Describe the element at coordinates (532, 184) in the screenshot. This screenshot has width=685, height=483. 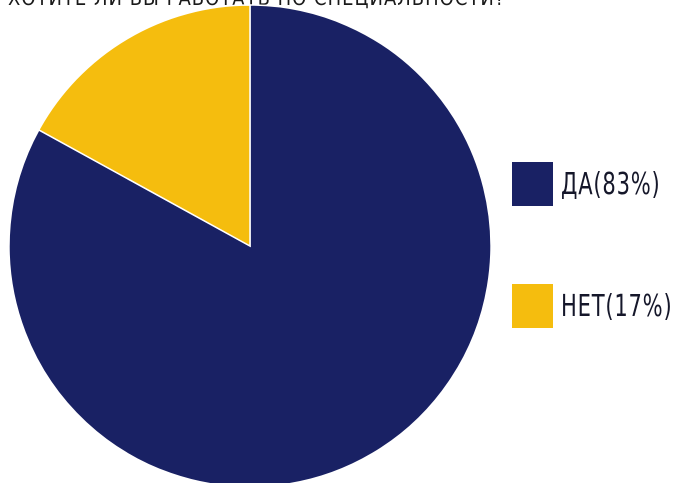
I see `legend-swatch-yes` at that location.